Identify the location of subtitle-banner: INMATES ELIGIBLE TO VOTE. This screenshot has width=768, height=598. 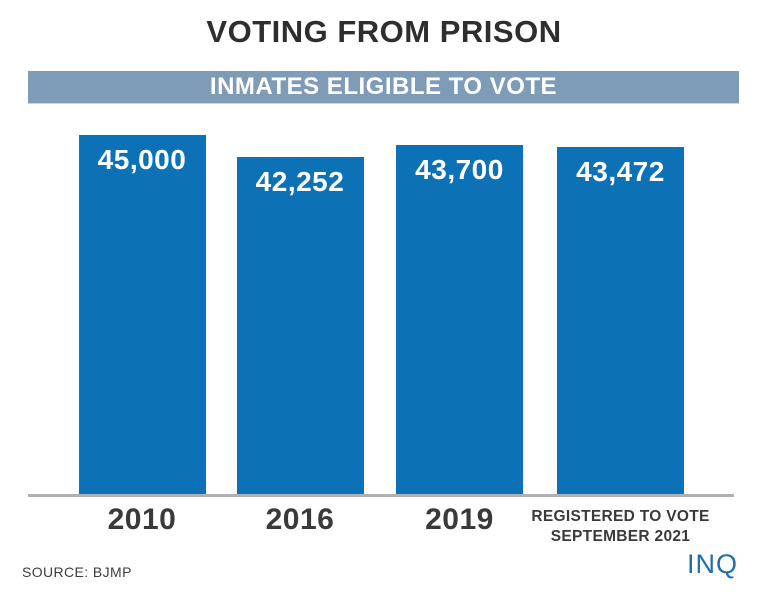
(383, 87).